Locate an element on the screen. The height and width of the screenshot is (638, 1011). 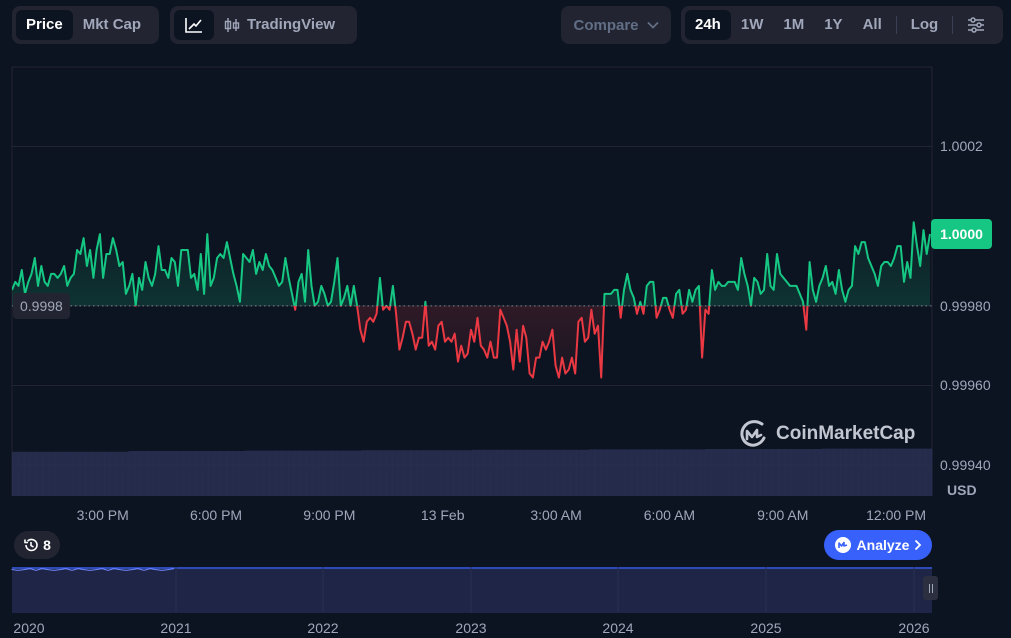
y-tick-label: 0.99960 is located at coordinates (965, 385).